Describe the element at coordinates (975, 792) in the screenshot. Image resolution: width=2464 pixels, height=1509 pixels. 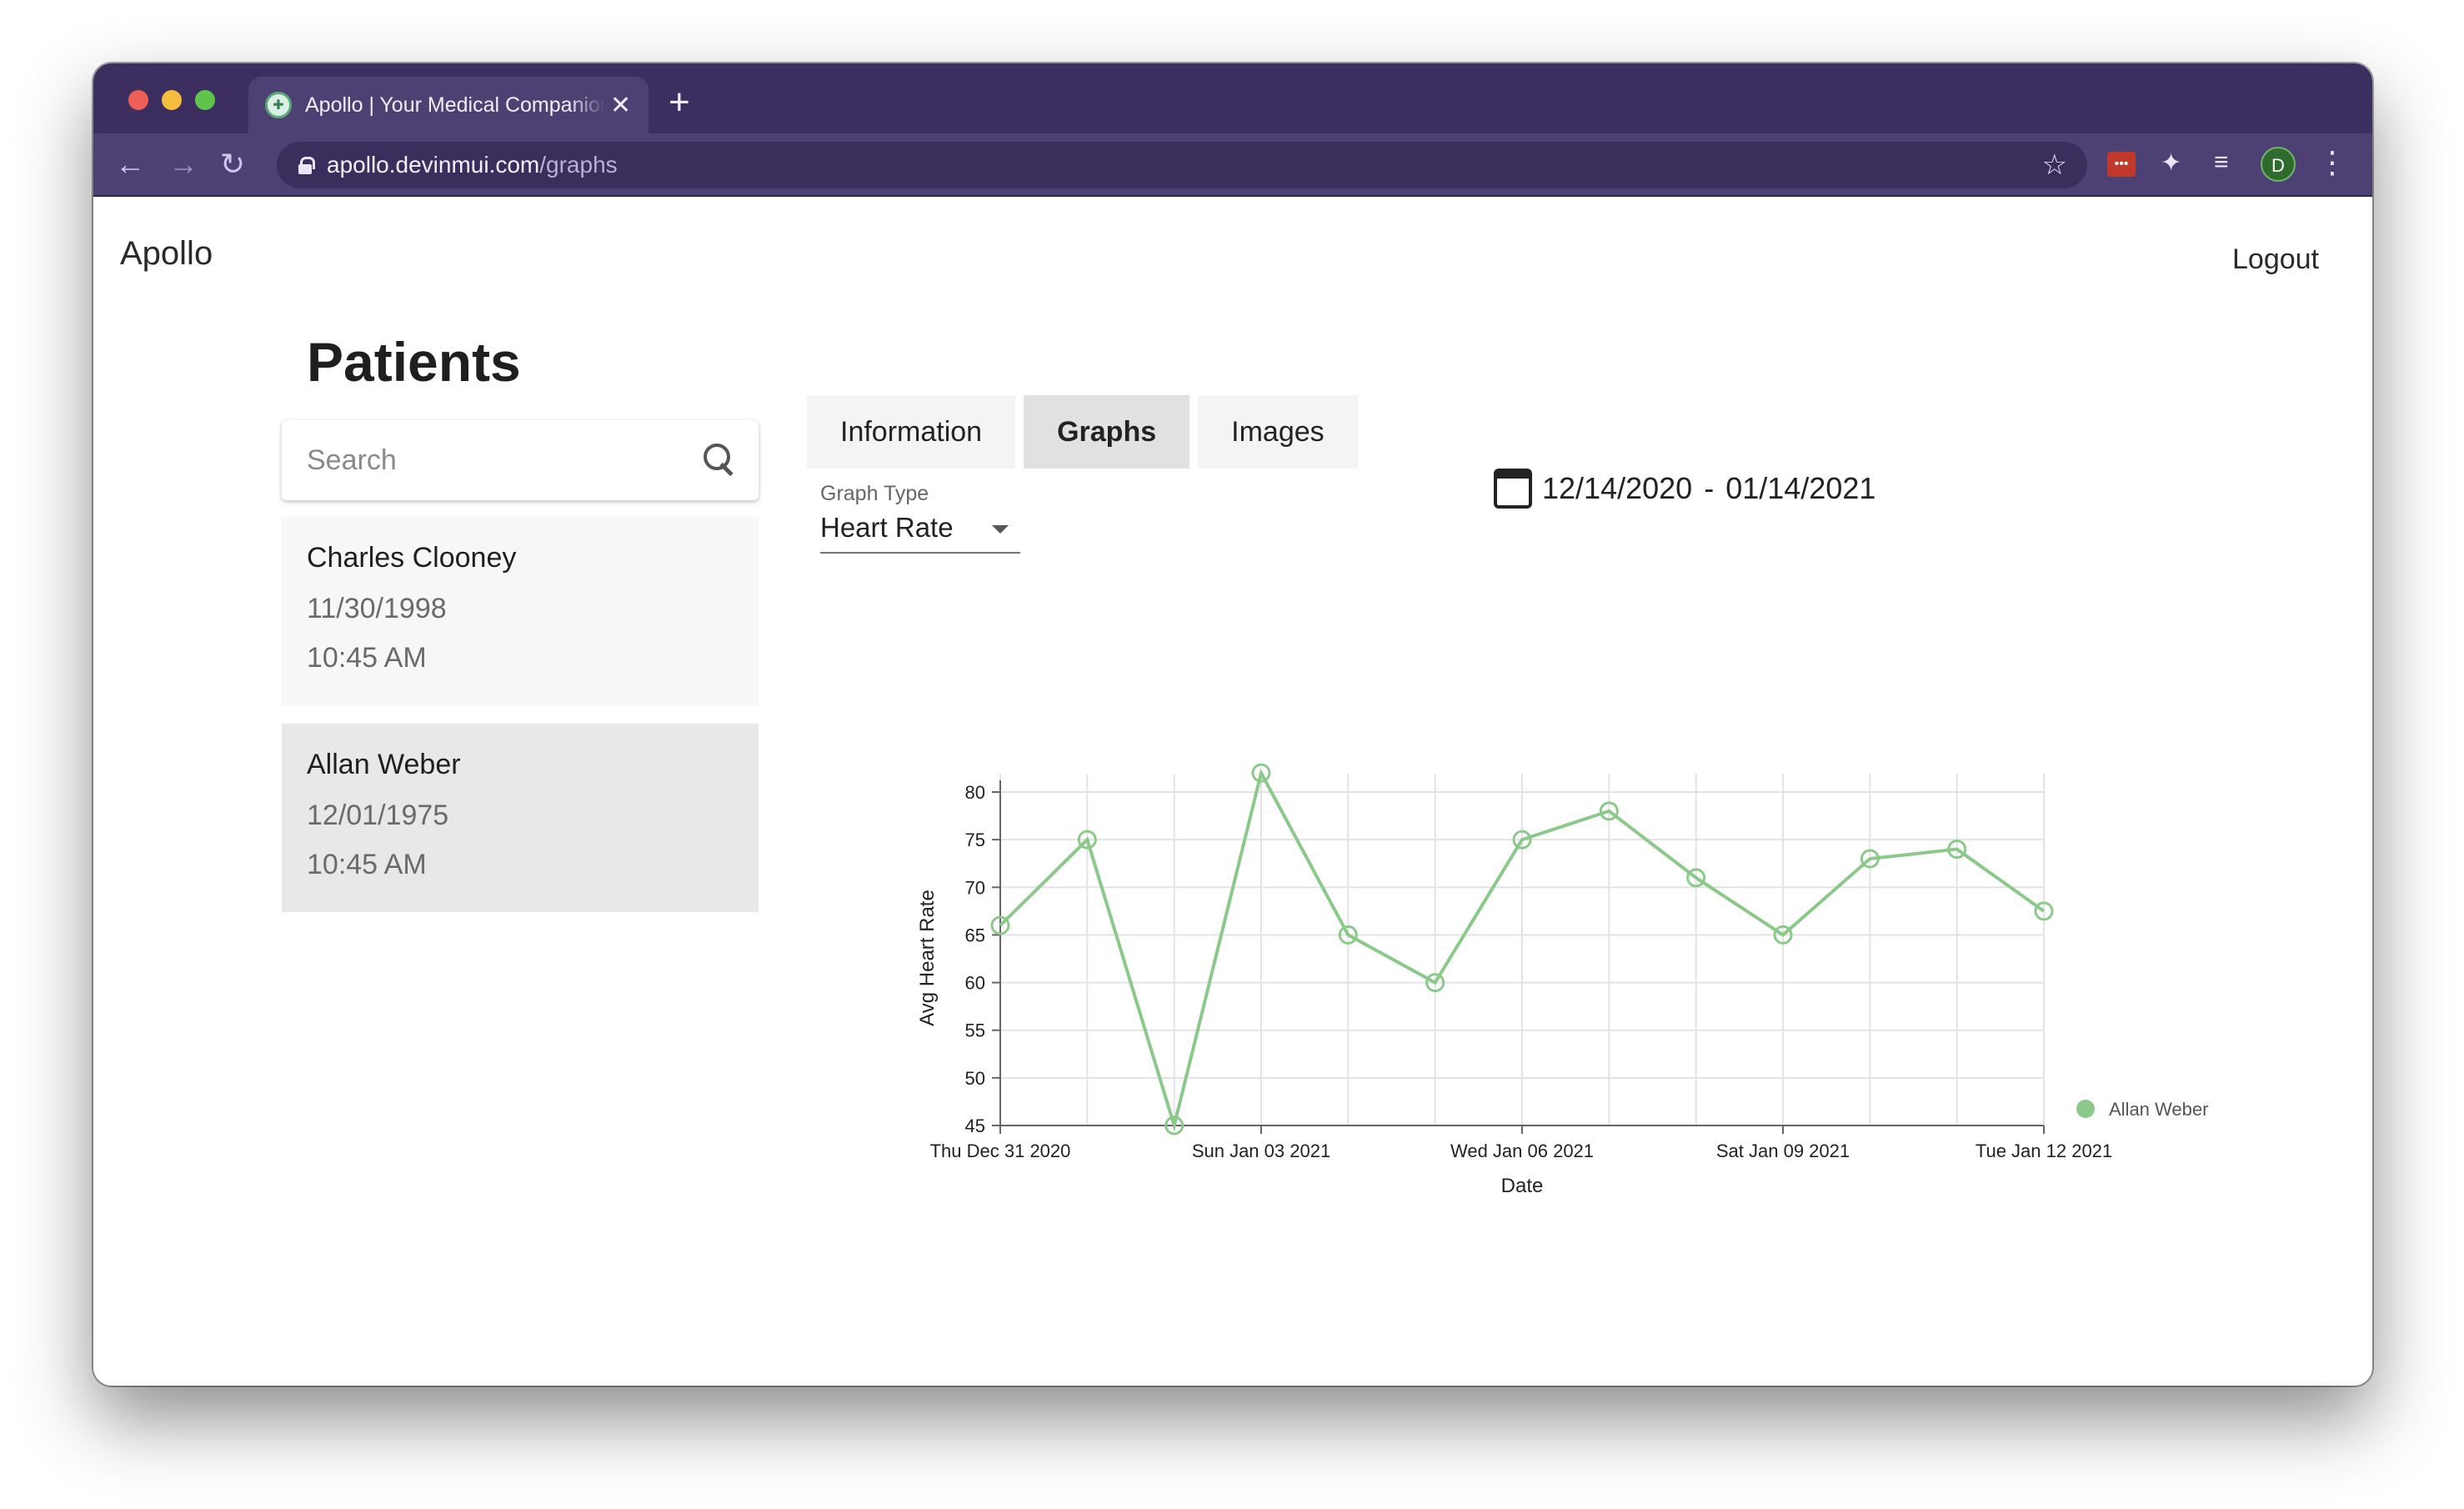
I see `y-tick-label: 80` at that location.